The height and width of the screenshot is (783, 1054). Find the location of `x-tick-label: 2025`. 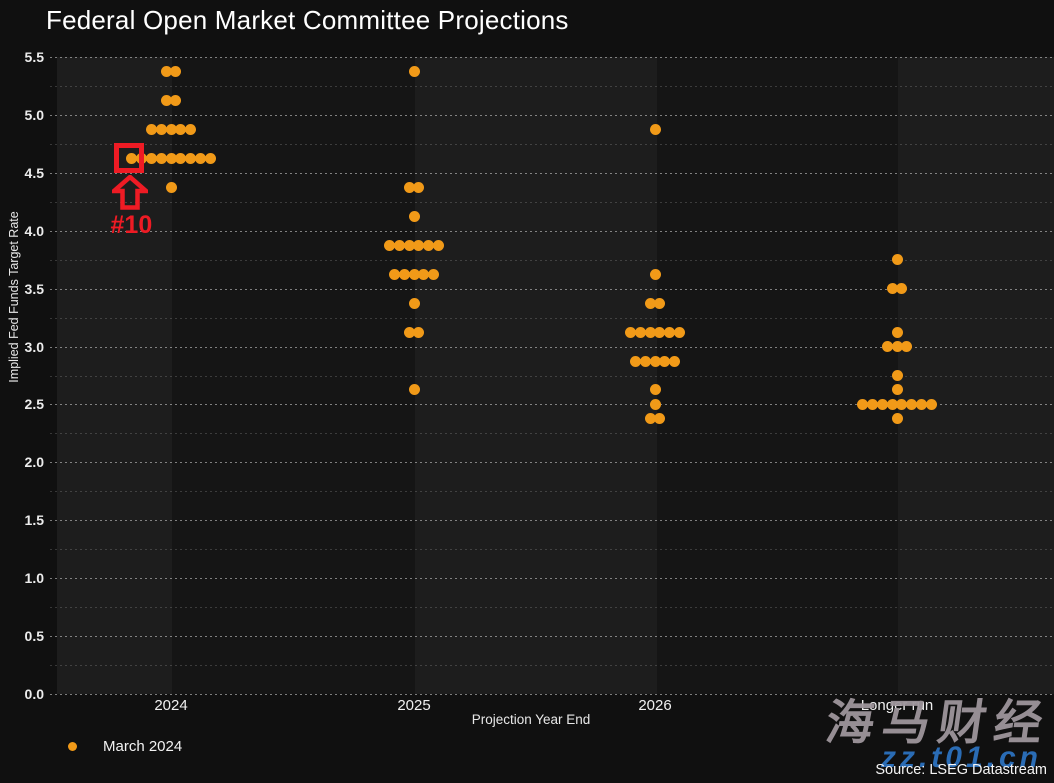

x-tick-label: 2025 is located at coordinates (414, 705).